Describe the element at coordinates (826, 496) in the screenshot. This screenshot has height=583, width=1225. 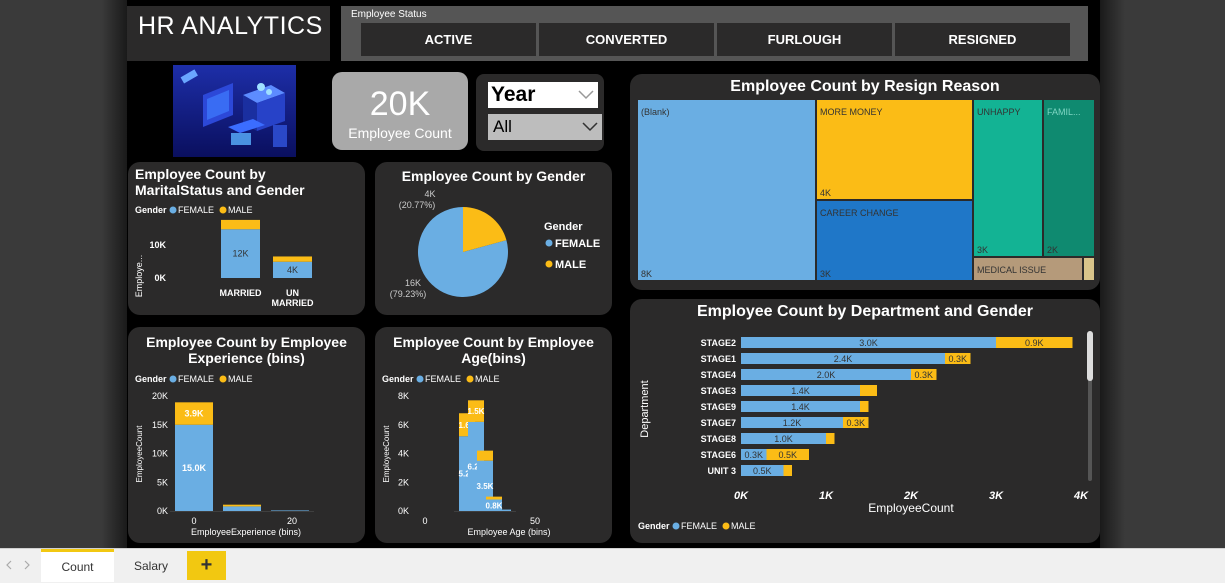
I see `x-tick-label: 1K` at that location.